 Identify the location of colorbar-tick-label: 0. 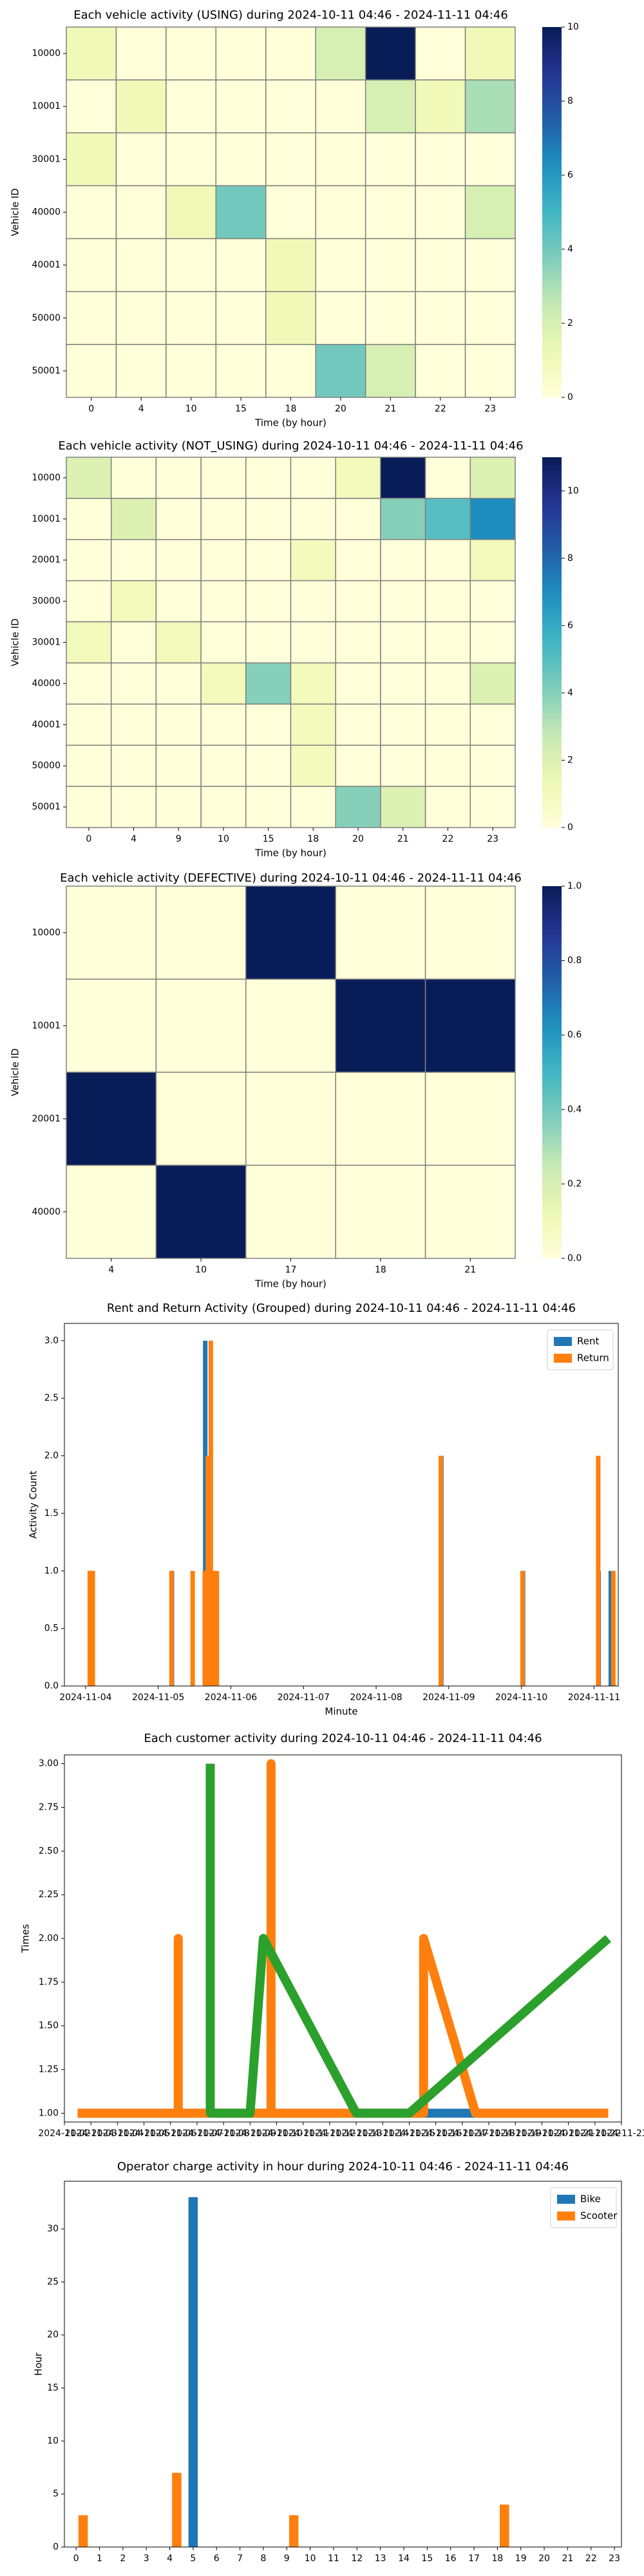
(570, 827).